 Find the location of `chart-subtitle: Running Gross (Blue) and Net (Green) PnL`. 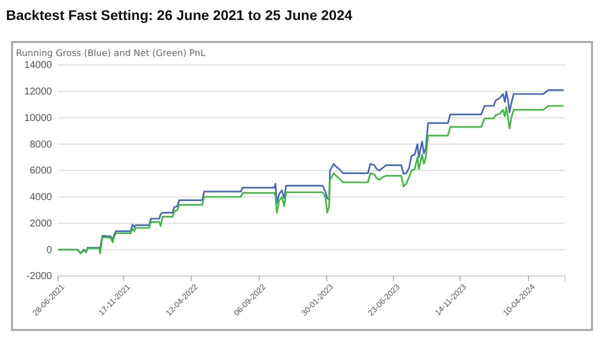

chart-subtitle: Running Gross (Blue) and Net (Green) PnL is located at coordinates (111, 54).